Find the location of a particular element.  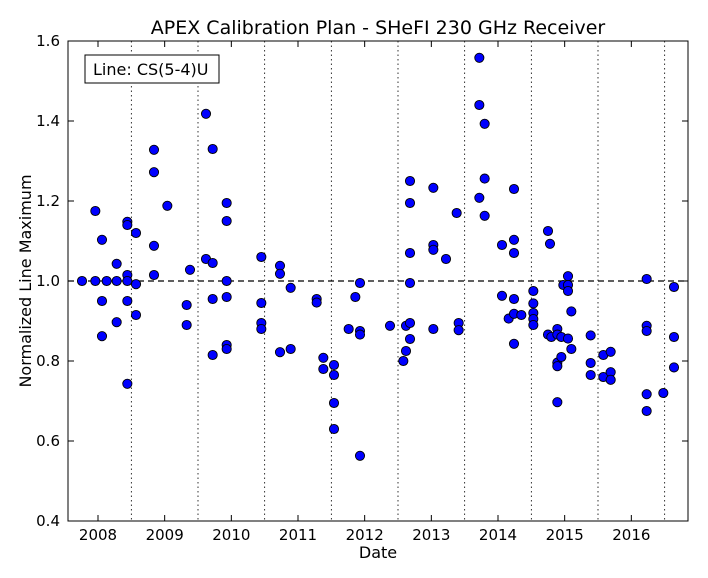

x-tick-label: 2010 is located at coordinates (231, 535).